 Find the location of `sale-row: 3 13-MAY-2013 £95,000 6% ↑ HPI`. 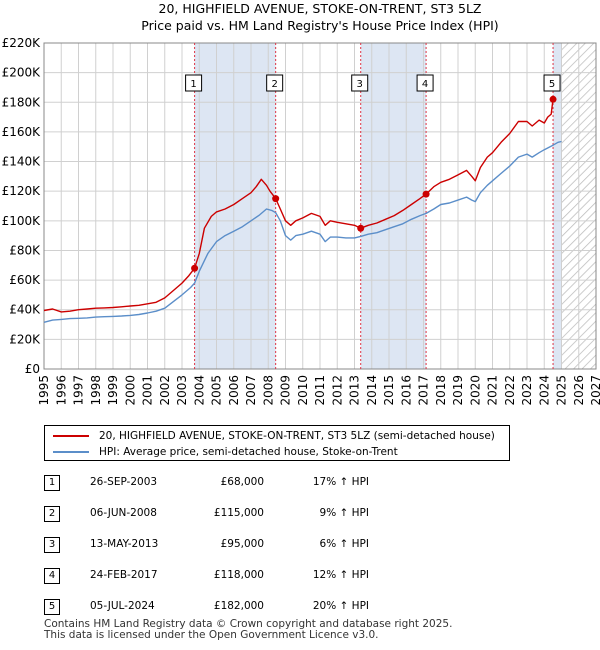

sale-row: 3 13-MAY-2013 £95,000 6% ↑ HPI is located at coordinates (314, 547).